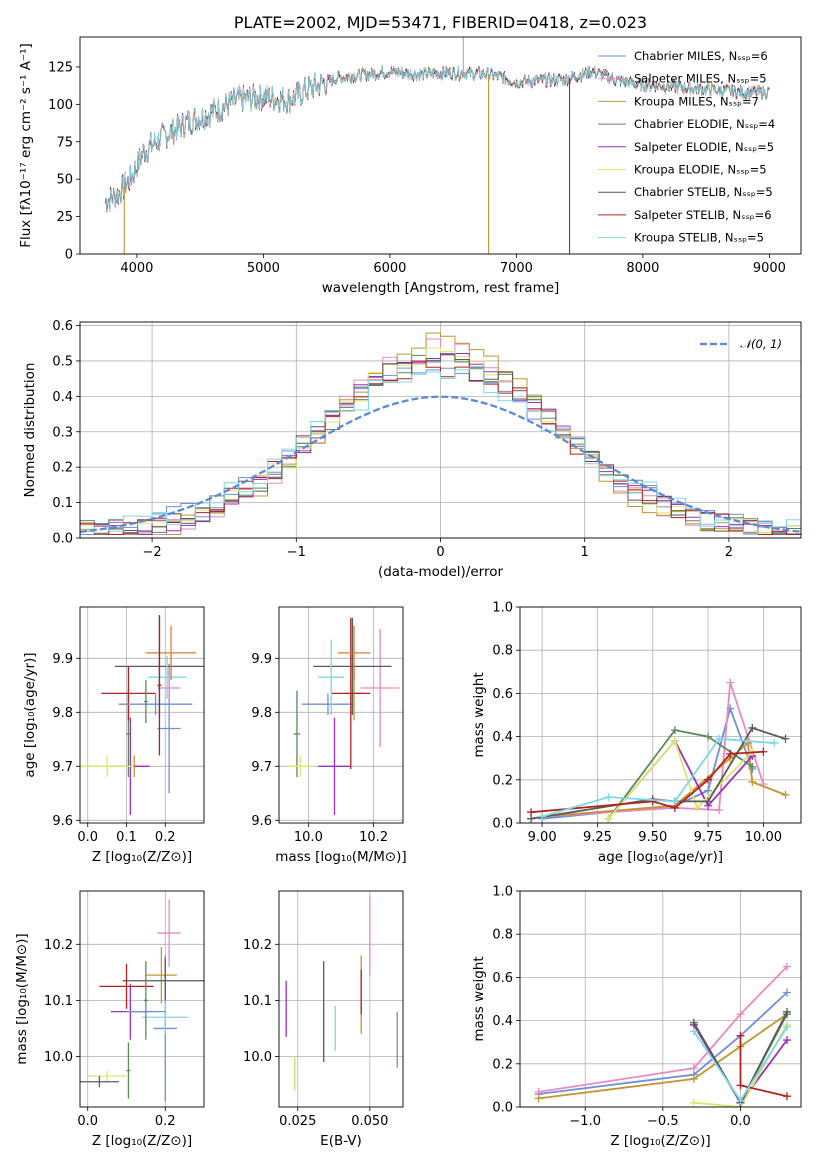 This screenshot has height=1170, width=819. I want to click on x-tick-label: 4000, so click(136, 268).